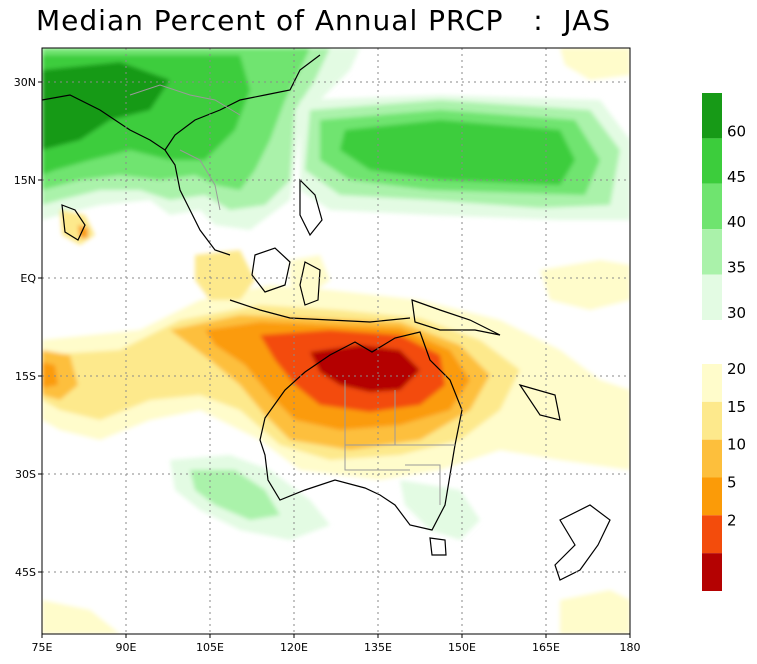  What do you see at coordinates (736, 268) in the screenshot?
I see `colorbar-label-upper: 35` at bounding box center [736, 268].